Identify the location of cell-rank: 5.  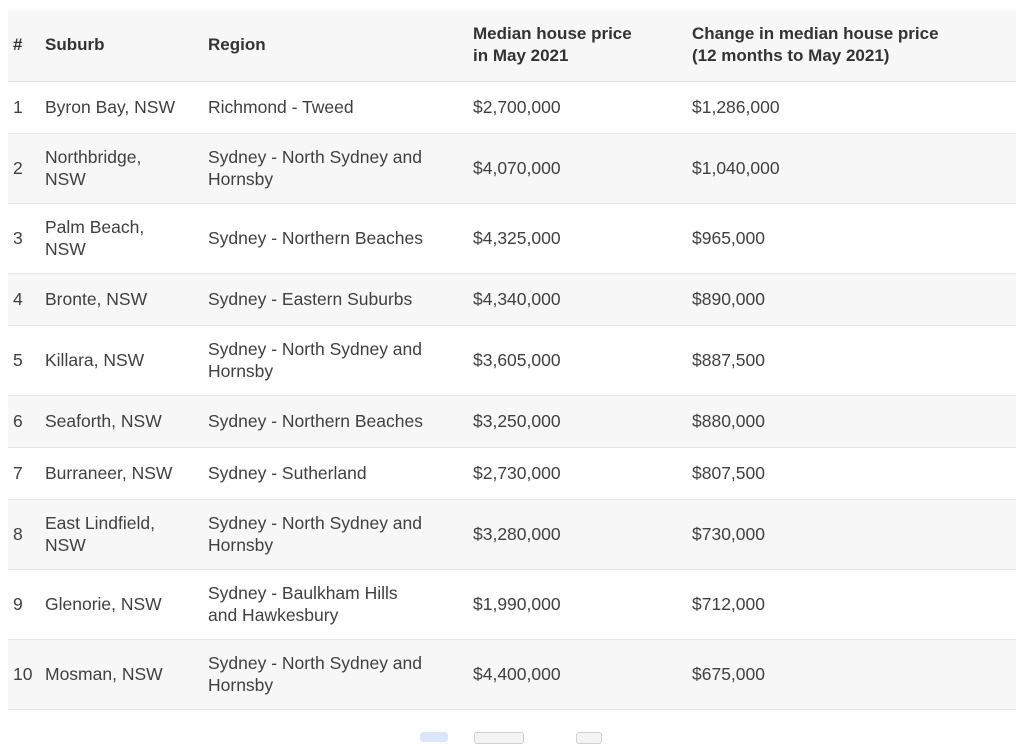
(23, 360).